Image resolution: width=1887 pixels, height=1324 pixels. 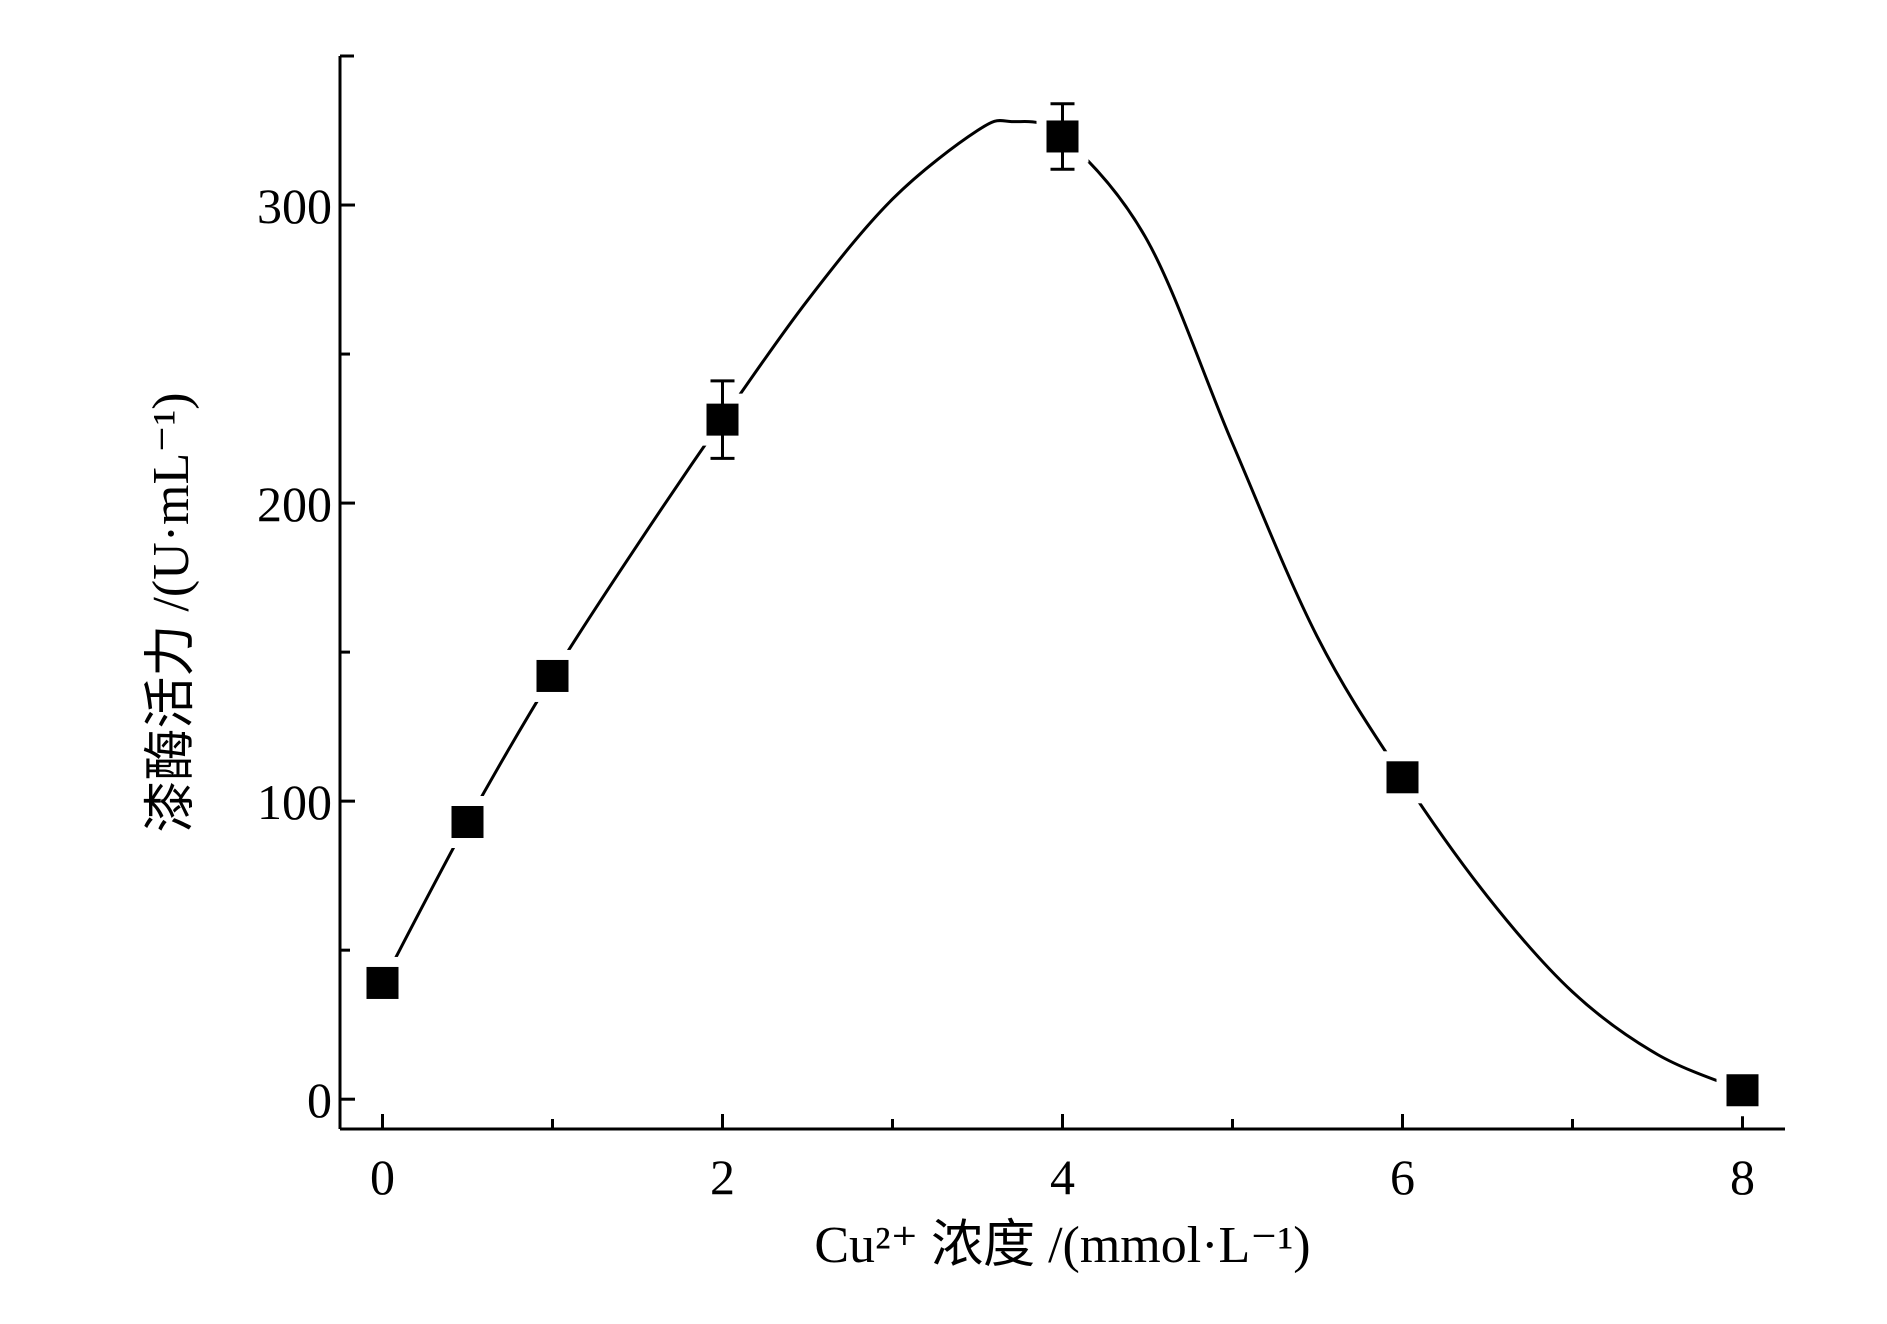 I want to click on y-tick-label: 0, so click(x=319, y=1100).